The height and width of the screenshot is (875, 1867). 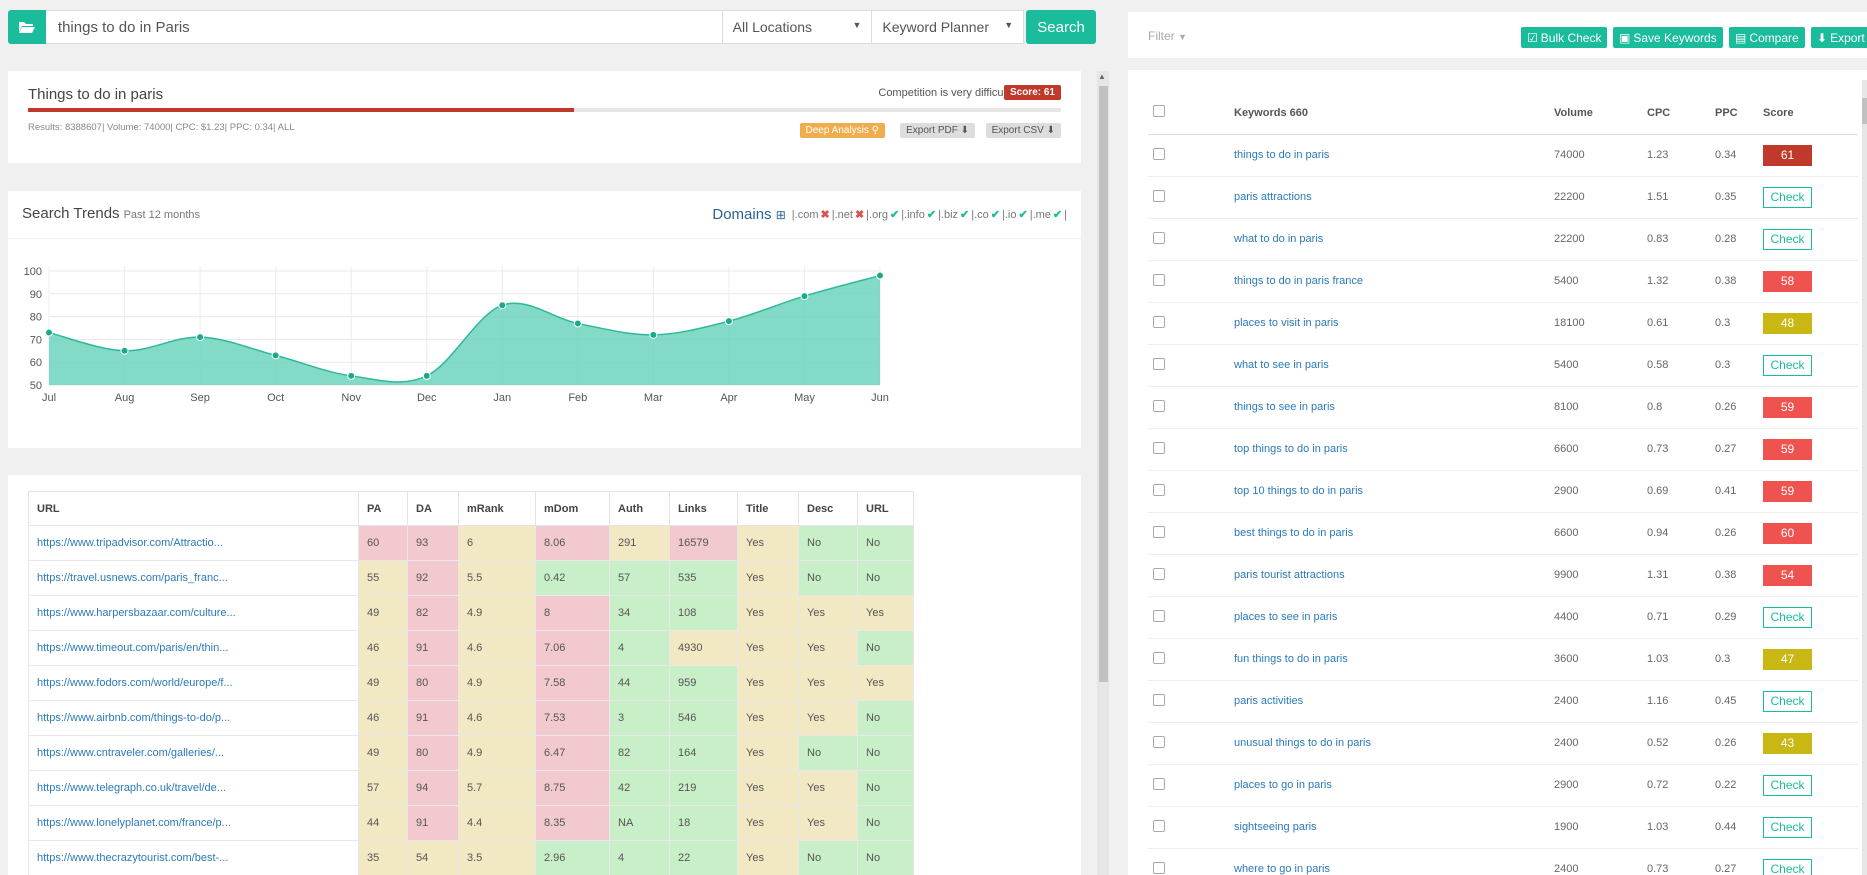 What do you see at coordinates (383, 508) in the screenshot?
I see `url-table-header-cell: PA` at bounding box center [383, 508].